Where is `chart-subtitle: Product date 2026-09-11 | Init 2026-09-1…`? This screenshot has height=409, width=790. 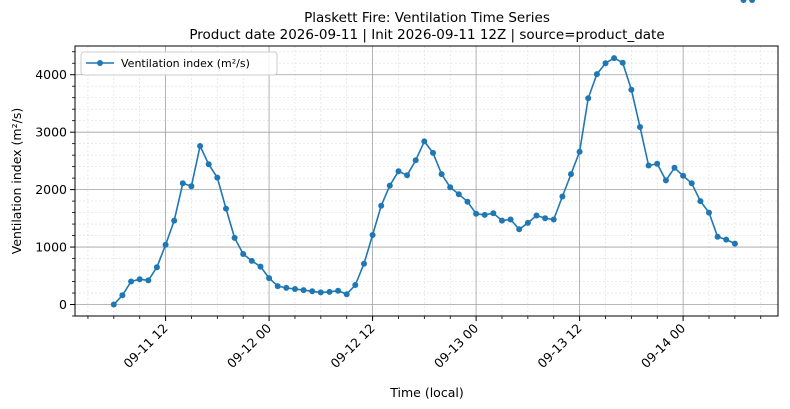
chart-subtitle: Product date 2026-09-11 | Init 2026-09-1… is located at coordinates (426, 35).